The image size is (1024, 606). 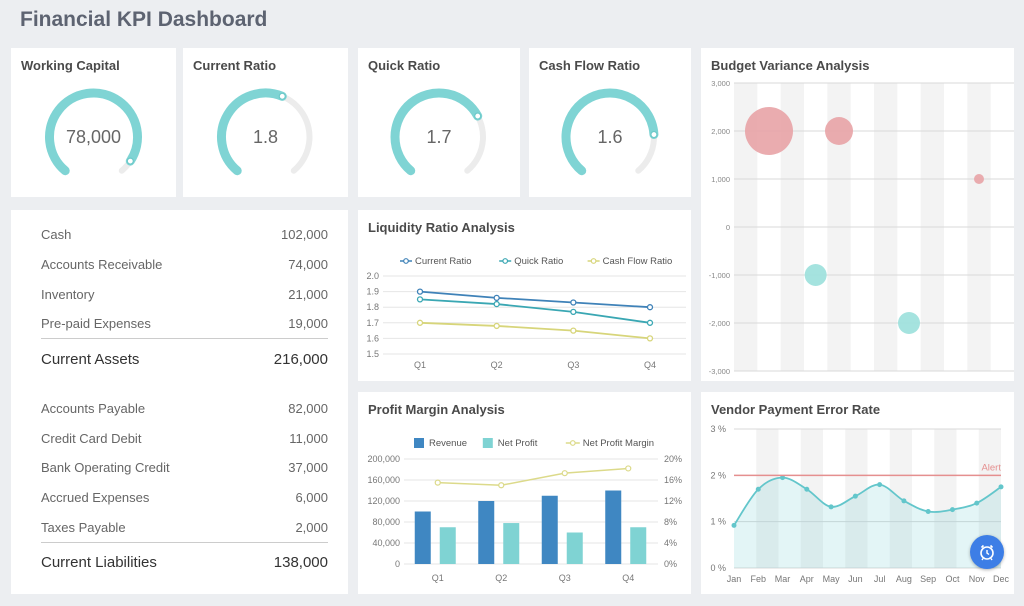 I want to click on budget-chart-title: Budget Variance Analysis, so click(x=790, y=65).